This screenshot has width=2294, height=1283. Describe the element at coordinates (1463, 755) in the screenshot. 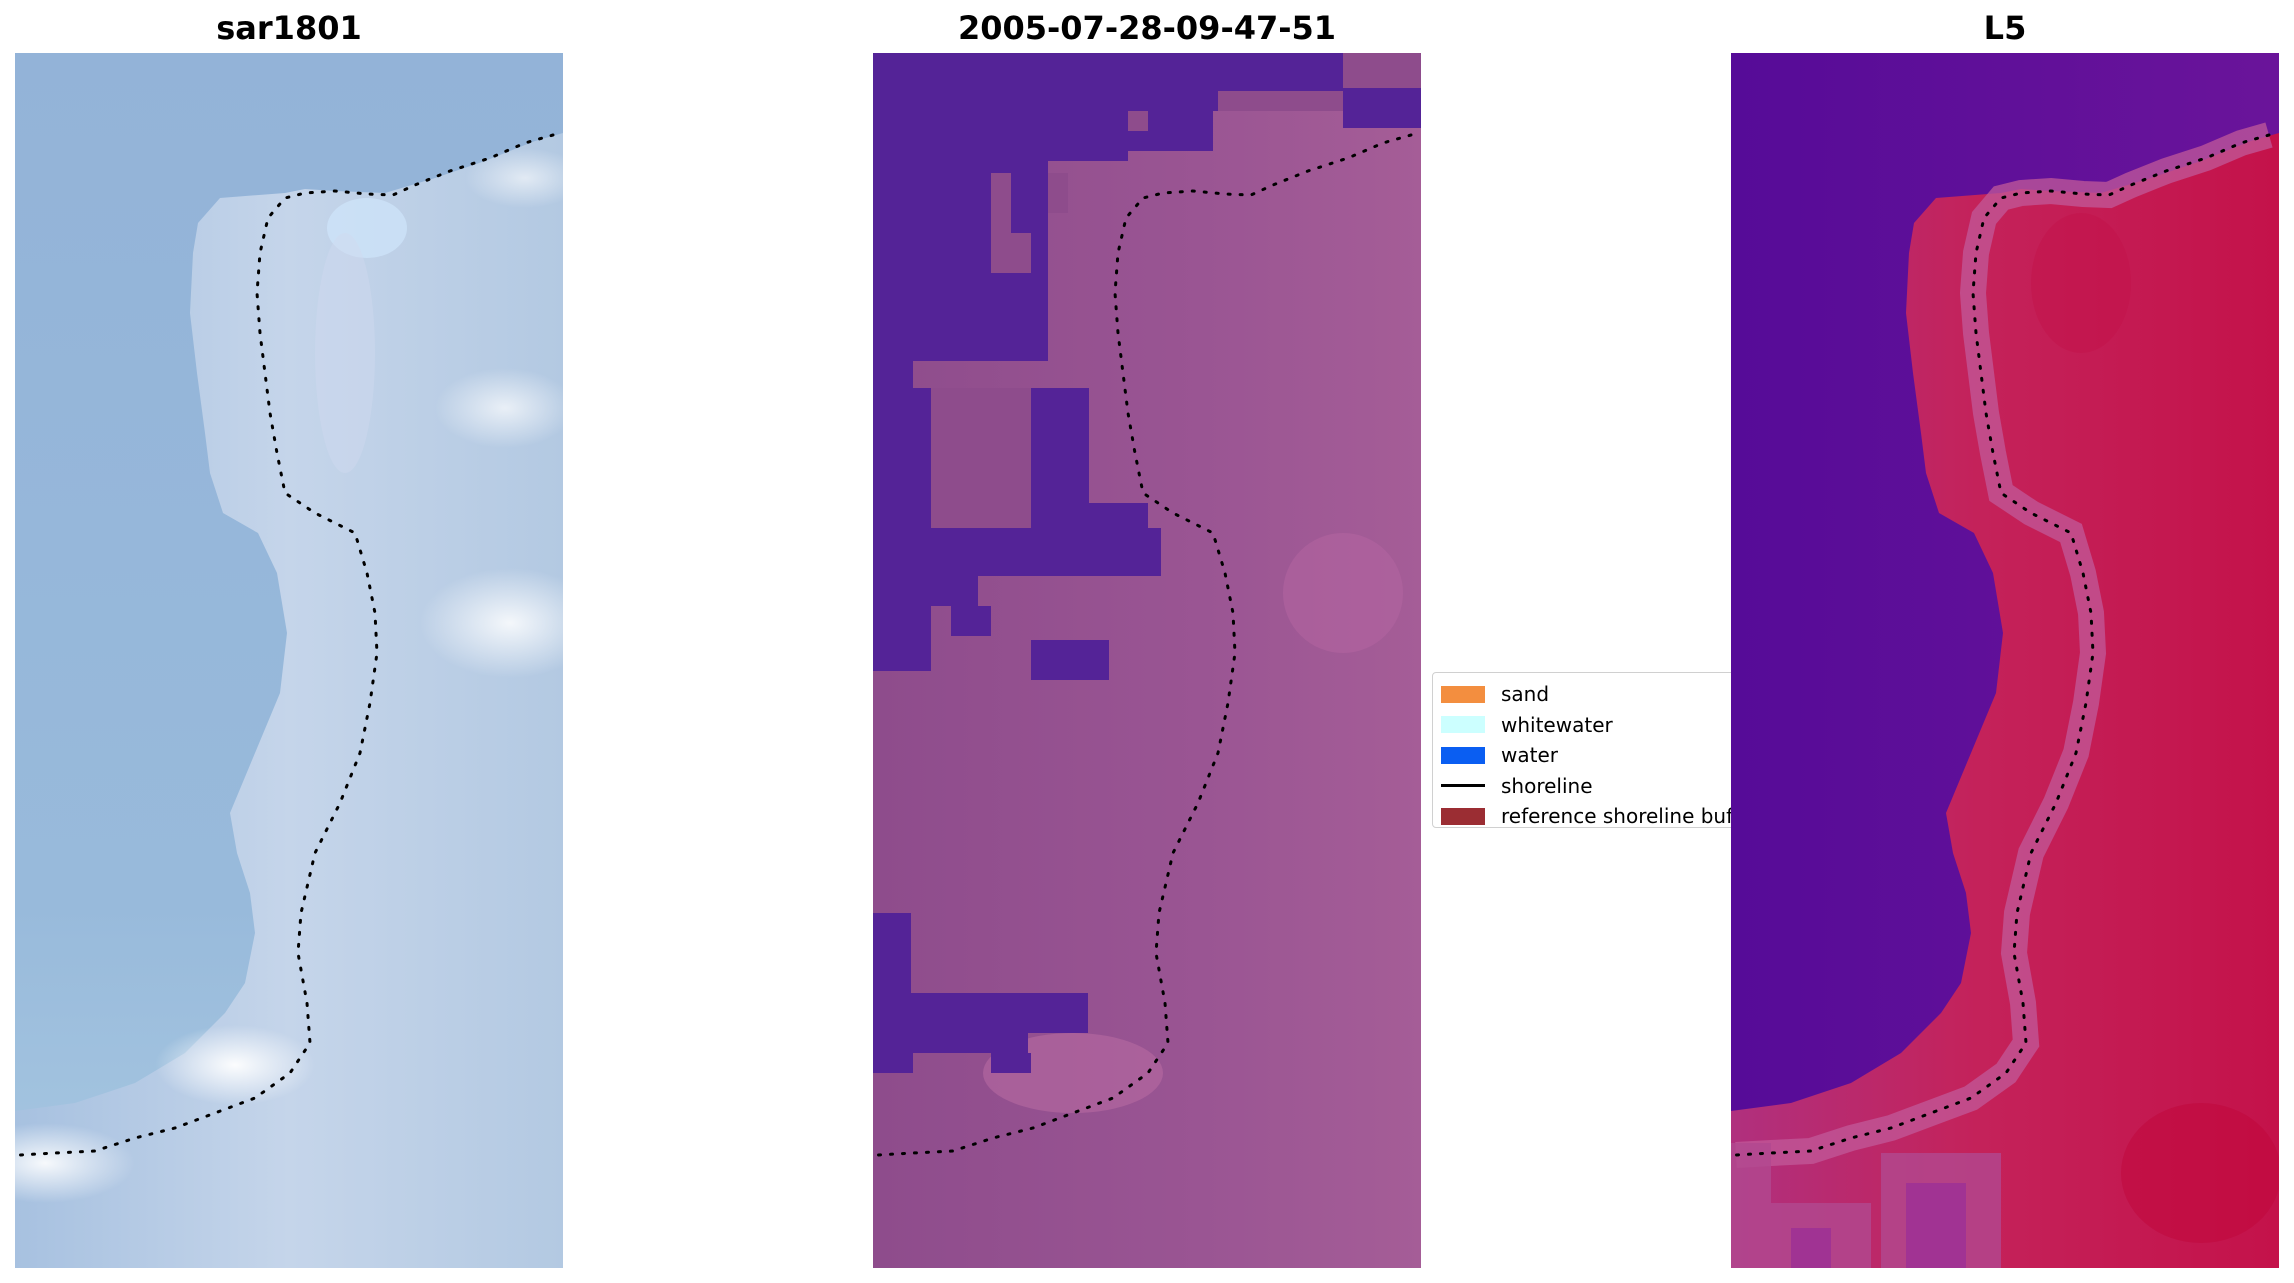

I see `legend-swatch-water` at that location.